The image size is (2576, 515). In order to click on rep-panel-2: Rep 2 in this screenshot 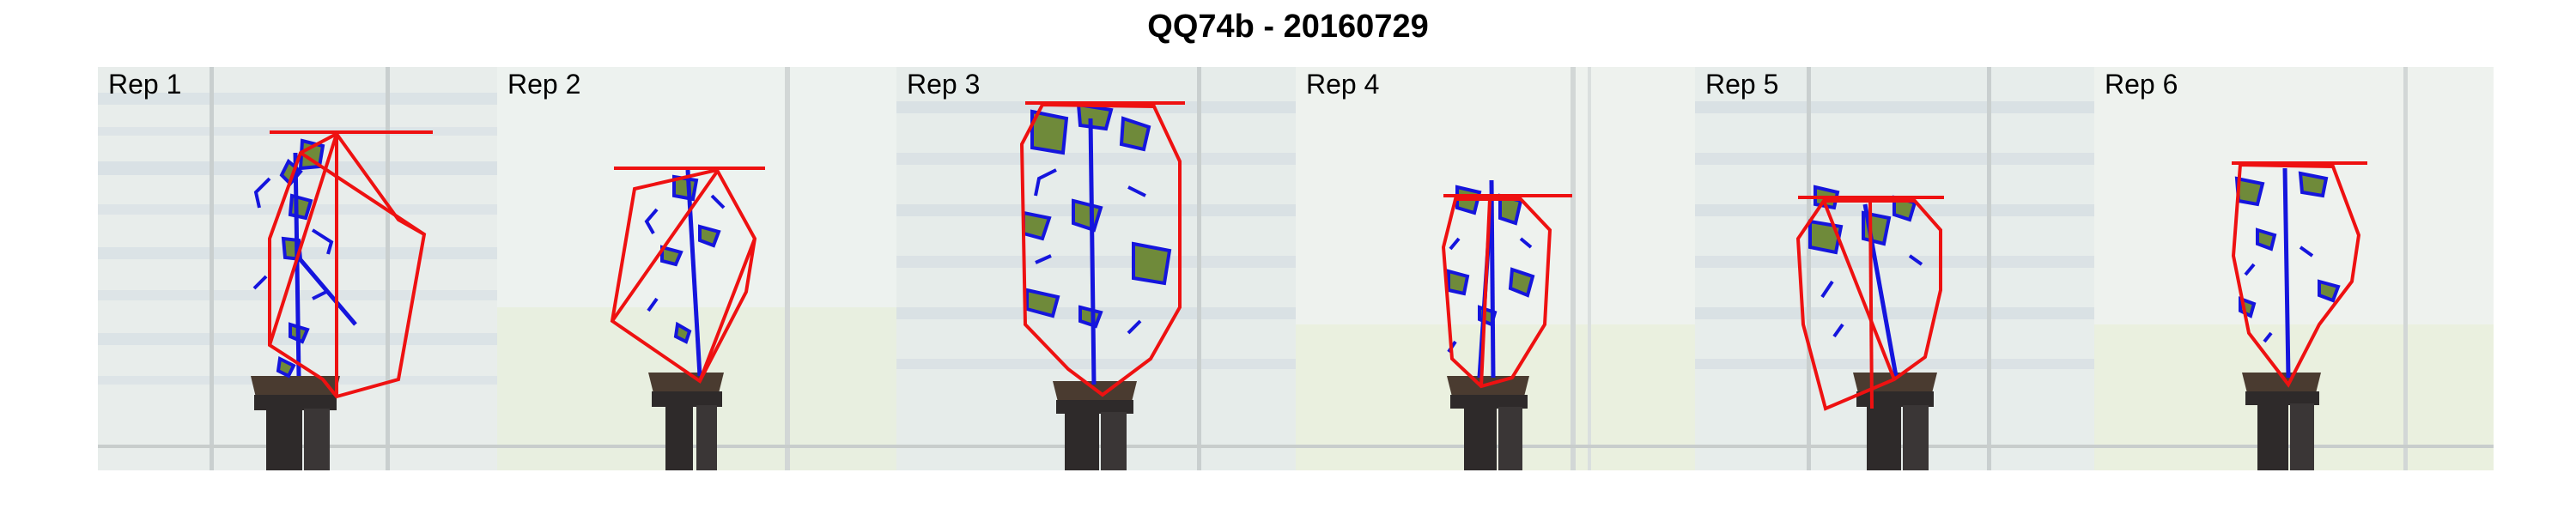, I will do `click(696, 268)`.